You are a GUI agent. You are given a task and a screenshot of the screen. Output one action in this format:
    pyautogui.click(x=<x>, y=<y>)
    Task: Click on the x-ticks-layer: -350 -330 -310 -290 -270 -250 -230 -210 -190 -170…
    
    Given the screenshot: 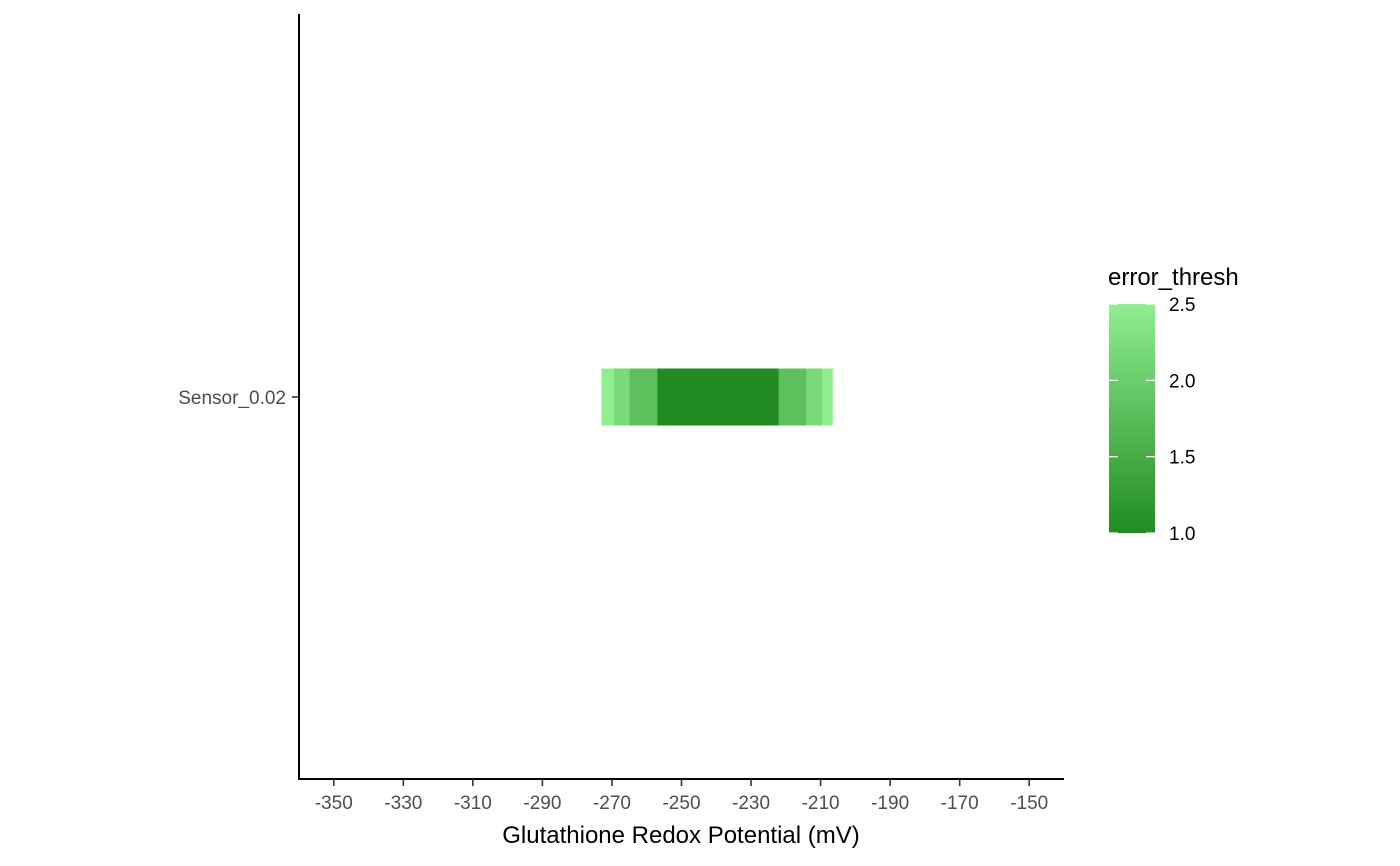 What is the action you would take?
    pyautogui.click(x=681, y=796)
    